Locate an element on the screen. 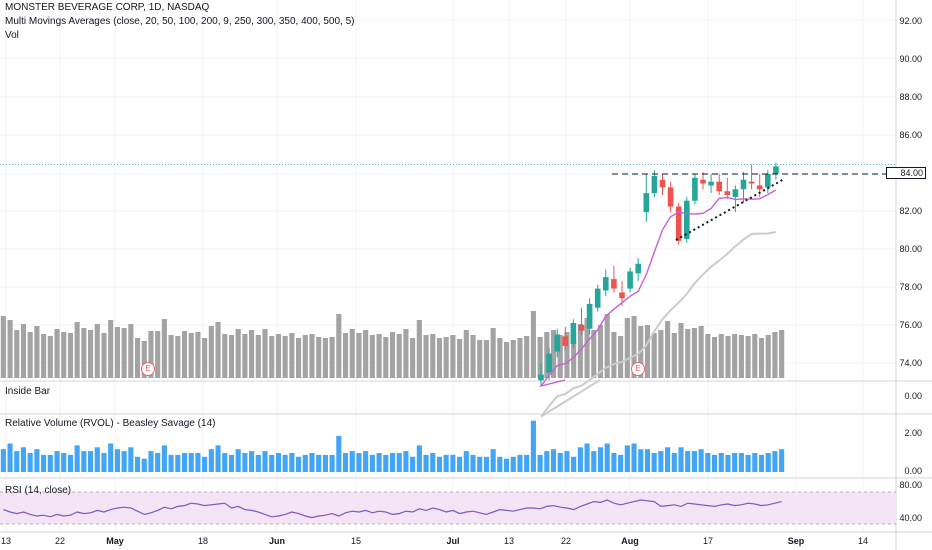 The height and width of the screenshot is (550, 932). price-tick: 74.00 is located at coordinates (910, 363).